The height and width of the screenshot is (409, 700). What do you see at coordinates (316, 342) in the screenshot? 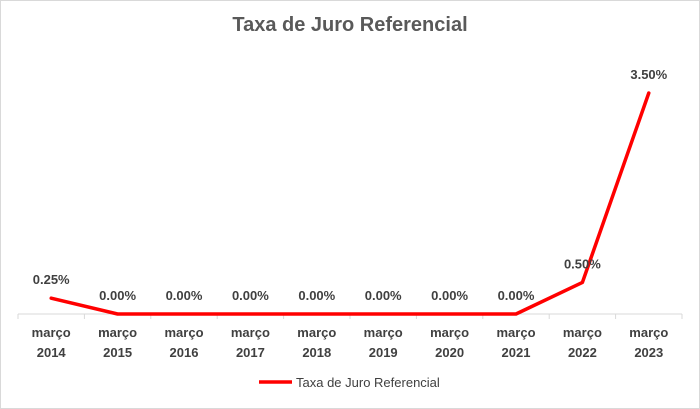
I see `x-tick-label: março 2018` at bounding box center [316, 342].